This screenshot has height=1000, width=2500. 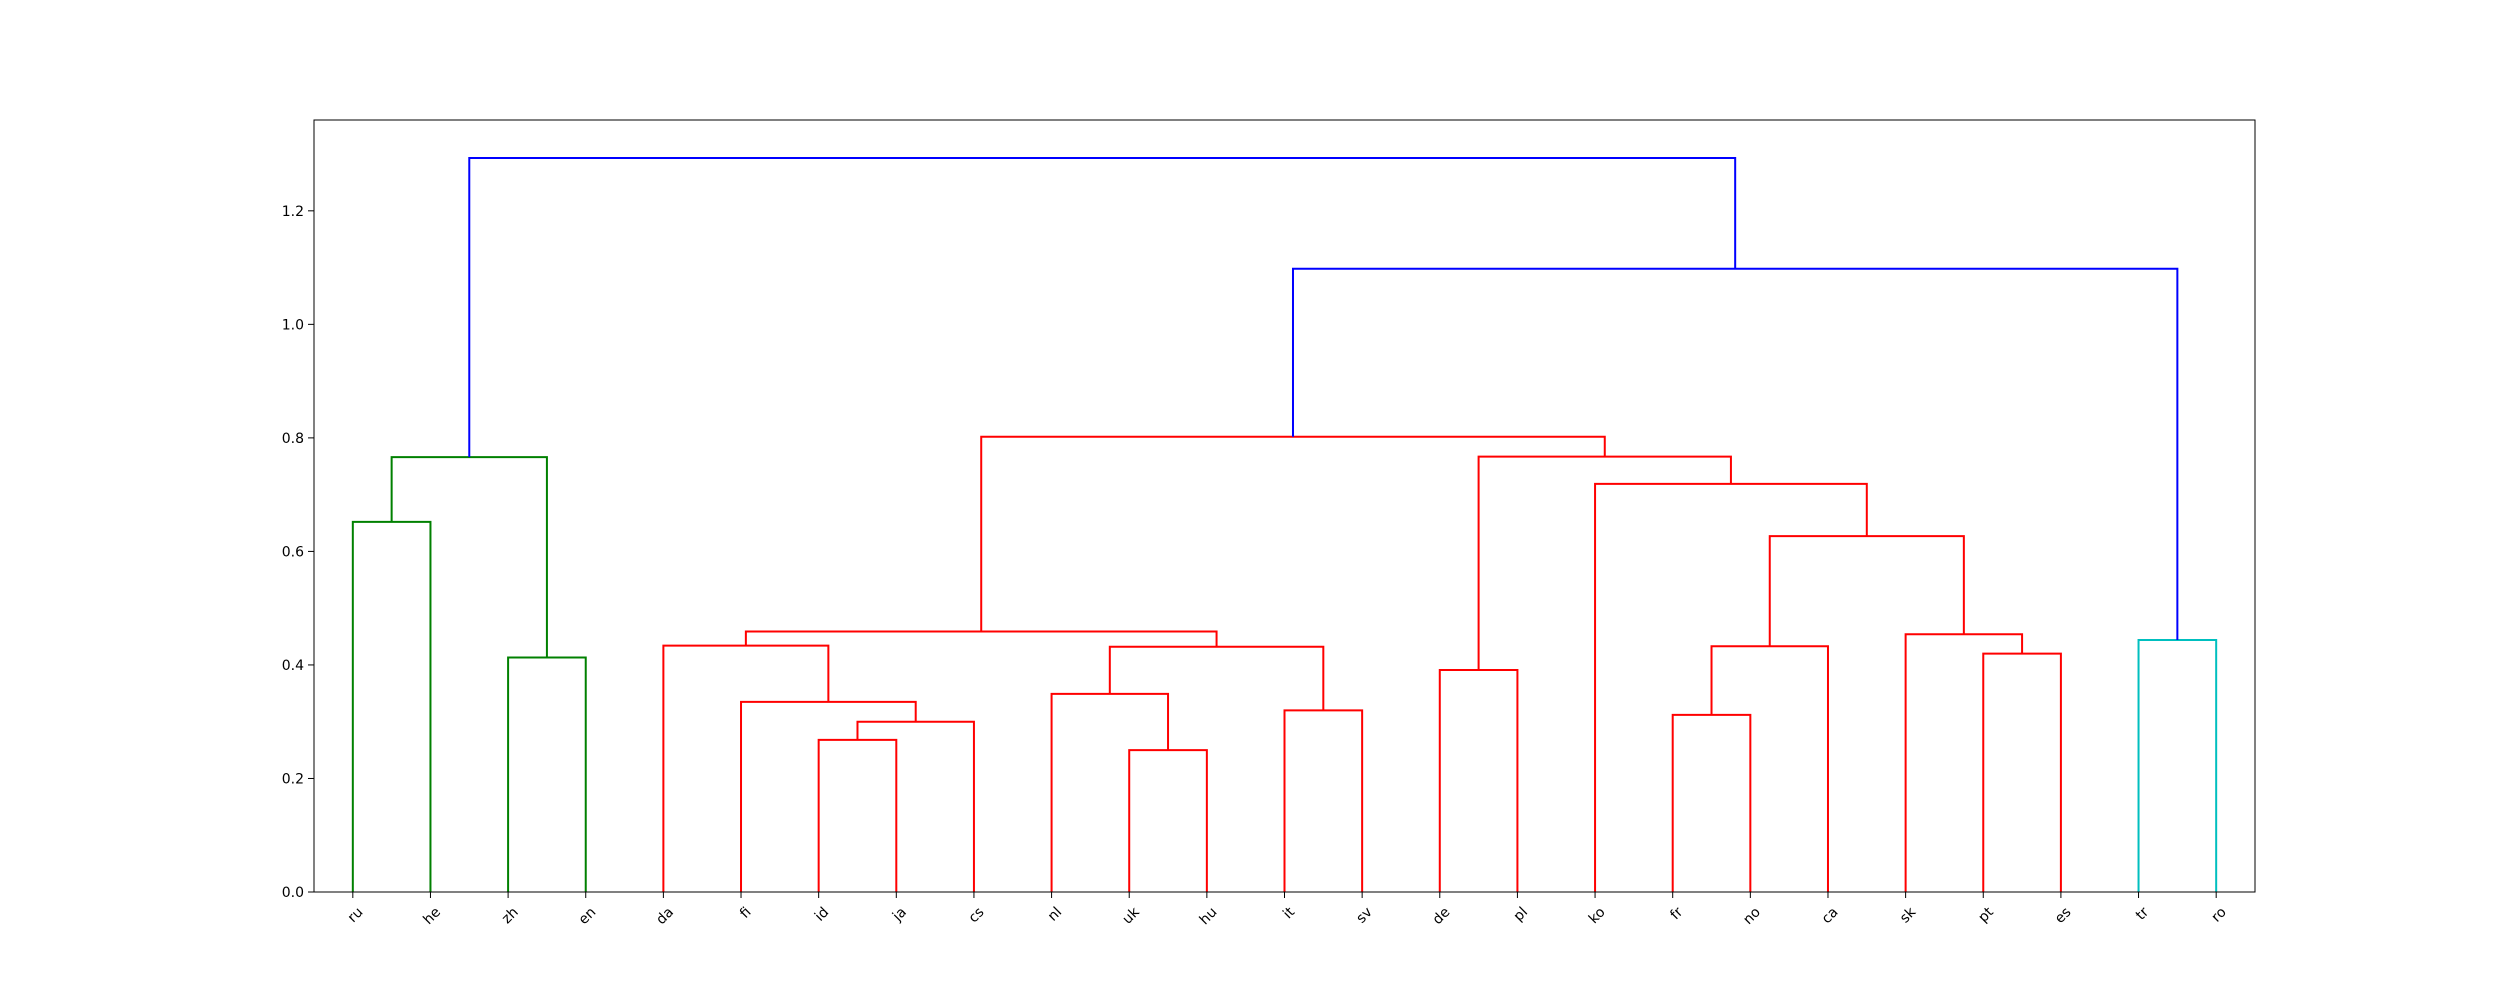 I want to click on link-da-sv, so click(x=981, y=638).